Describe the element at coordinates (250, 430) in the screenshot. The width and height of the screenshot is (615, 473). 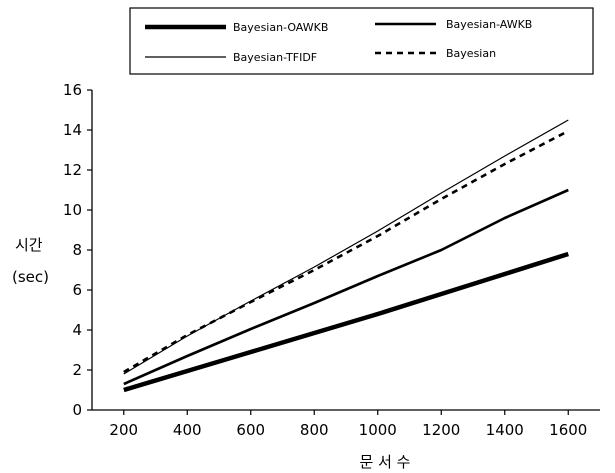
I see `x-tick-label: 600` at that location.